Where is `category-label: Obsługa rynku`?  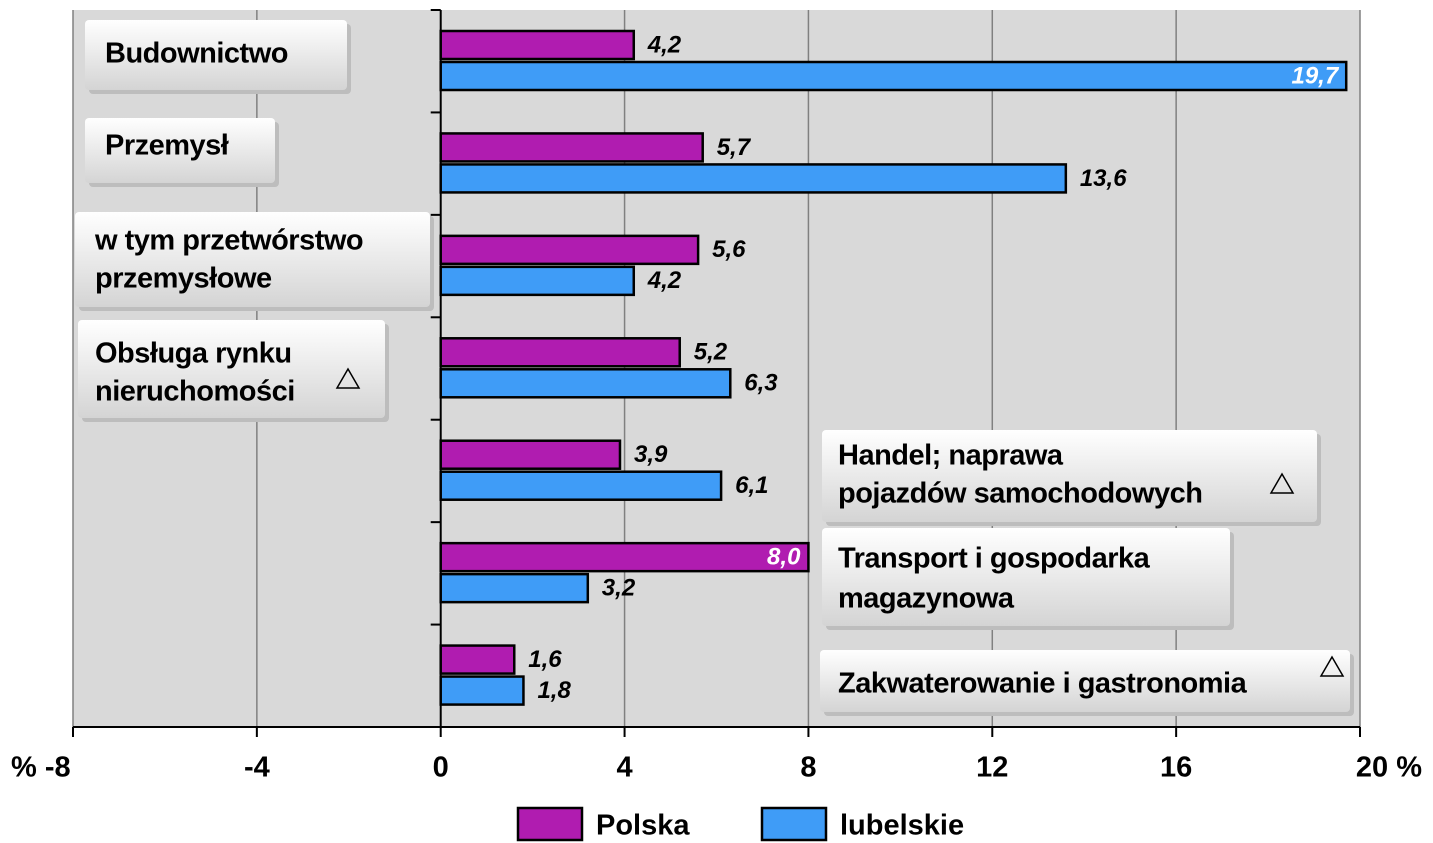 category-label: Obsługa rynku is located at coordinates (193, 354).